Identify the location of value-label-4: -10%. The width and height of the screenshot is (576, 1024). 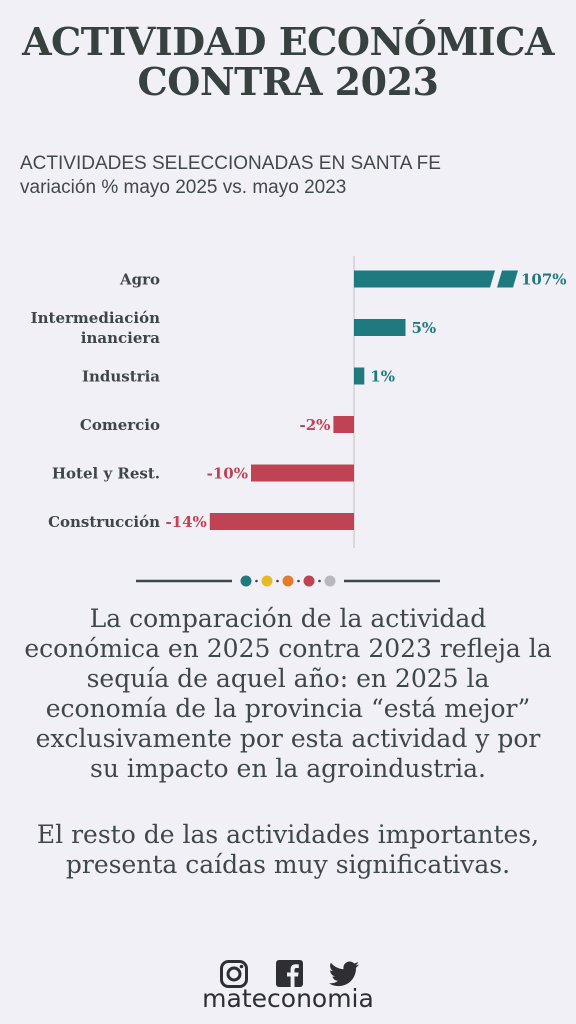
(227, 474).